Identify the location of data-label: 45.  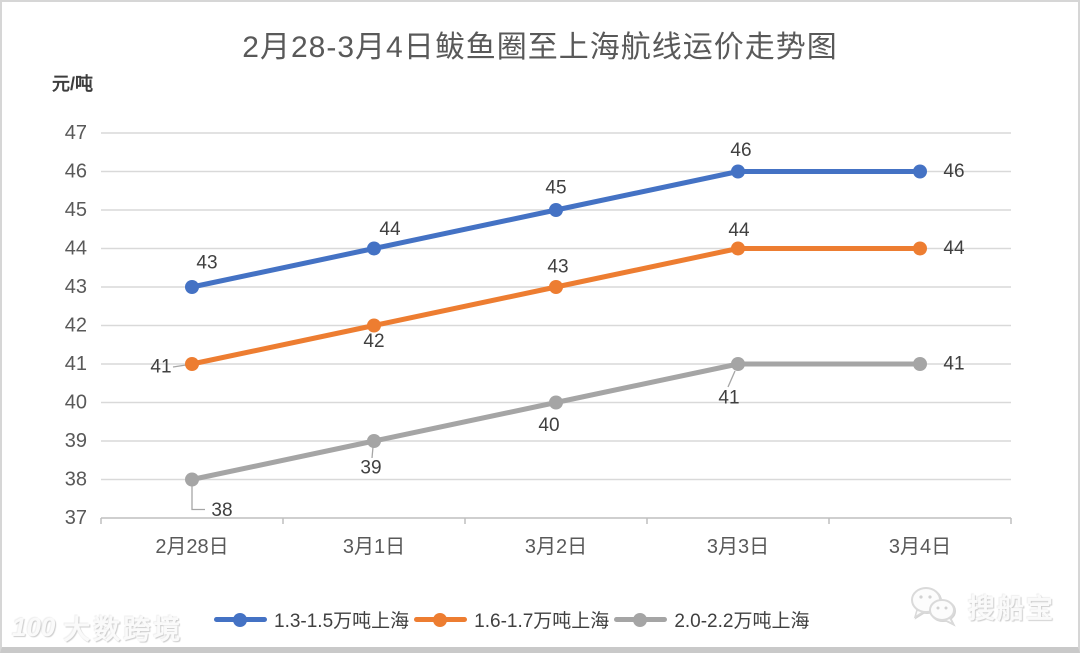
(555, 188).